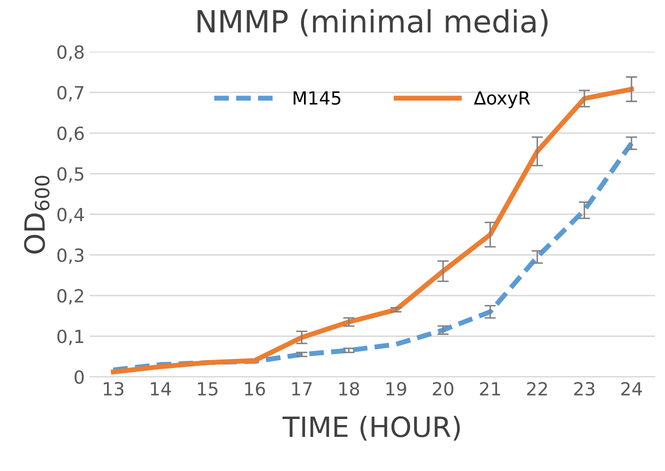 The image size is (665, 471). I want to click on y-tick-label: 0,5, so click(70, 175).